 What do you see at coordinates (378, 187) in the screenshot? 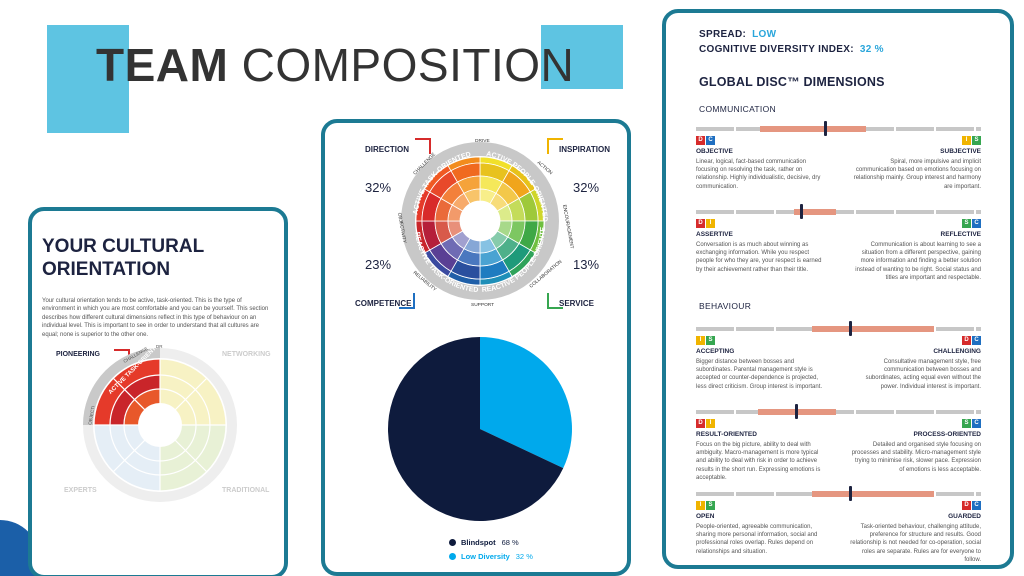
I see `pct-direction: 32%` at bounding box center [378, 187].